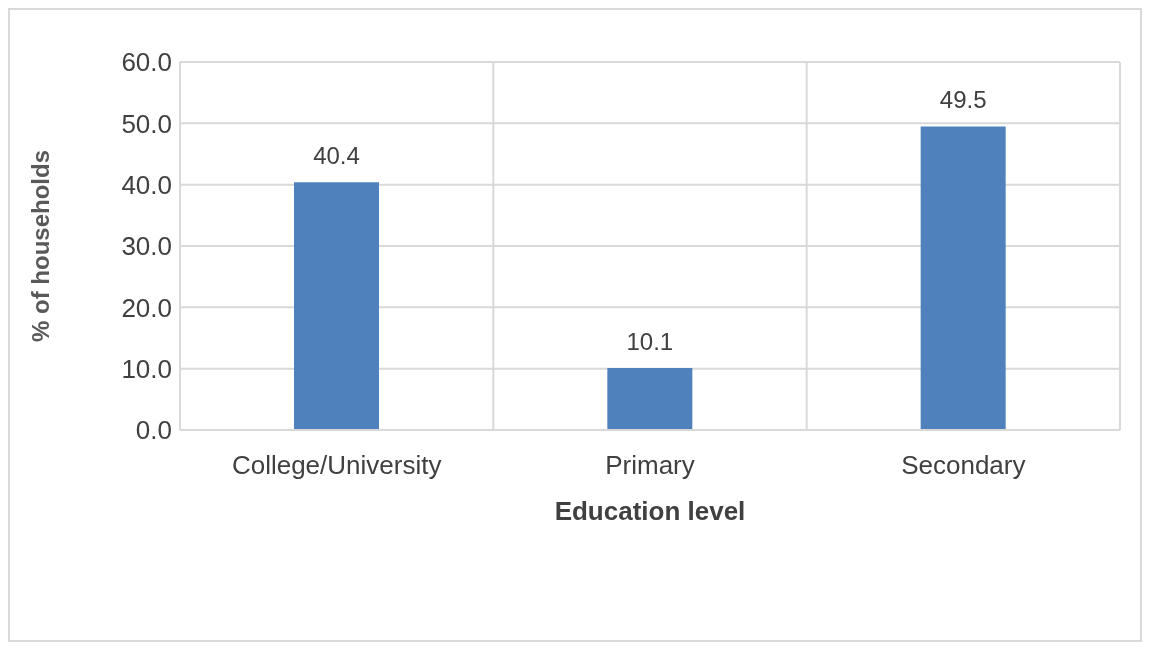 The width and height of the screenshot is (1149, 654). Describe the element at coordinates (336, 465) in the screenshot. I see `x-tick-label: College/University` at that location.